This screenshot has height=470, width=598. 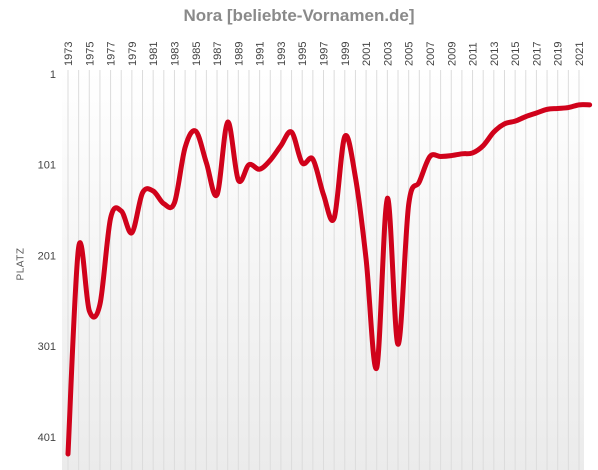 I want to click on x-tick-label: 1999, so click(x=346, y=54).